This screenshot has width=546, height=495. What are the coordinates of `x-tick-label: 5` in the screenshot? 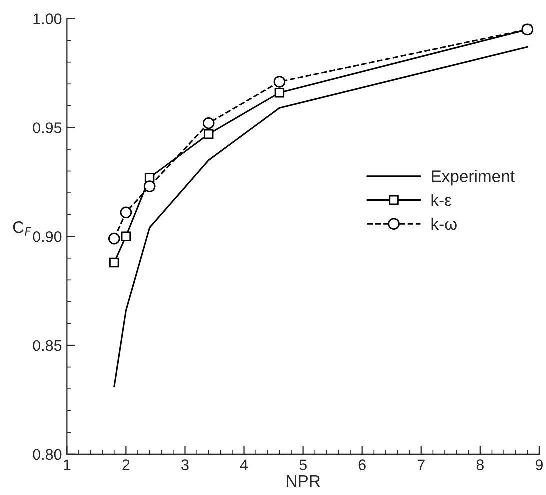 It's located at (303, 465).